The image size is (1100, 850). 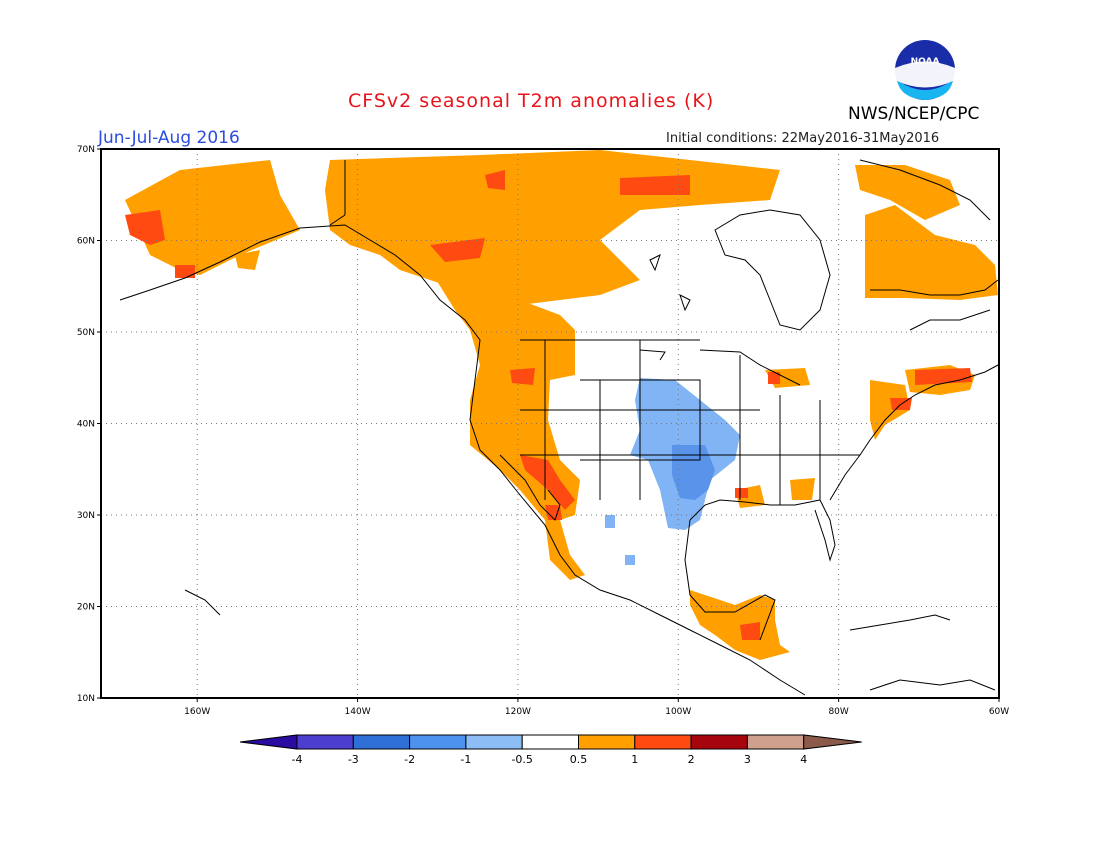 What do you see at coordinates (531, 101) in the screenshot?
I see `map-title: CFSv2 seasonal T2m anomalies (K)` at bounding box center [531, 101].